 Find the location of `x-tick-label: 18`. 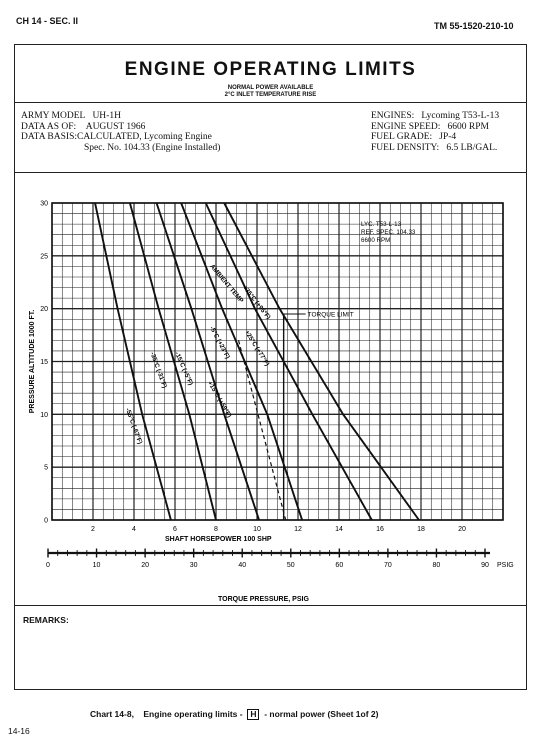

x-tick-label: 18 is located at coordinates (421, 529).